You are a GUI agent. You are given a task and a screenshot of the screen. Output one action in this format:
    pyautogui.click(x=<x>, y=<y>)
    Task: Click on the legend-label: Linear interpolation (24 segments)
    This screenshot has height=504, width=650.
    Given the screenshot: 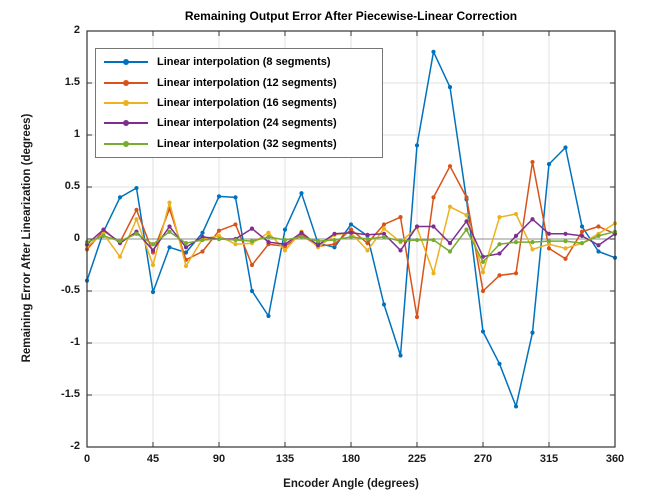 What is the action you would take?
    pyautogui.click(x=247, y=123)
    